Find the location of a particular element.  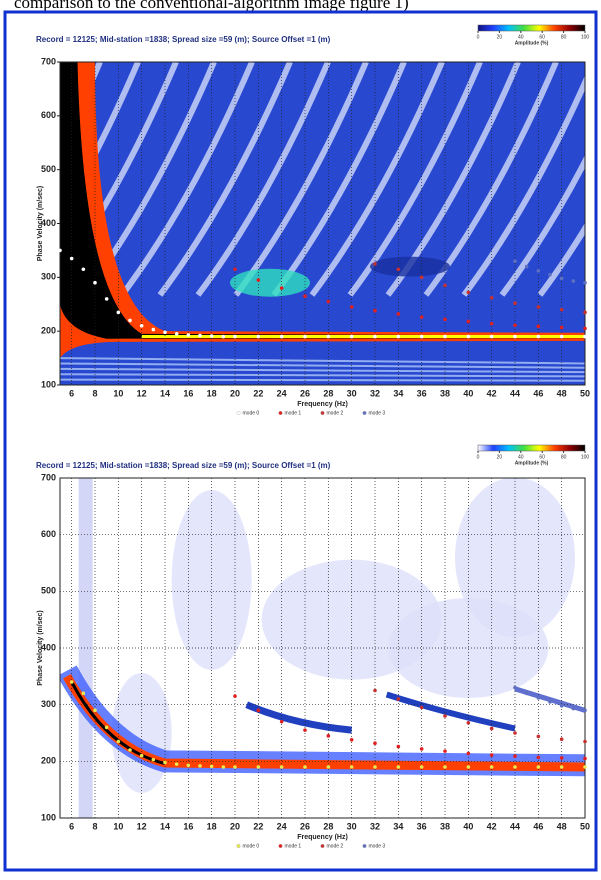

x-axis-label: Frequency (Hz) is located at coordinates (322, 837).